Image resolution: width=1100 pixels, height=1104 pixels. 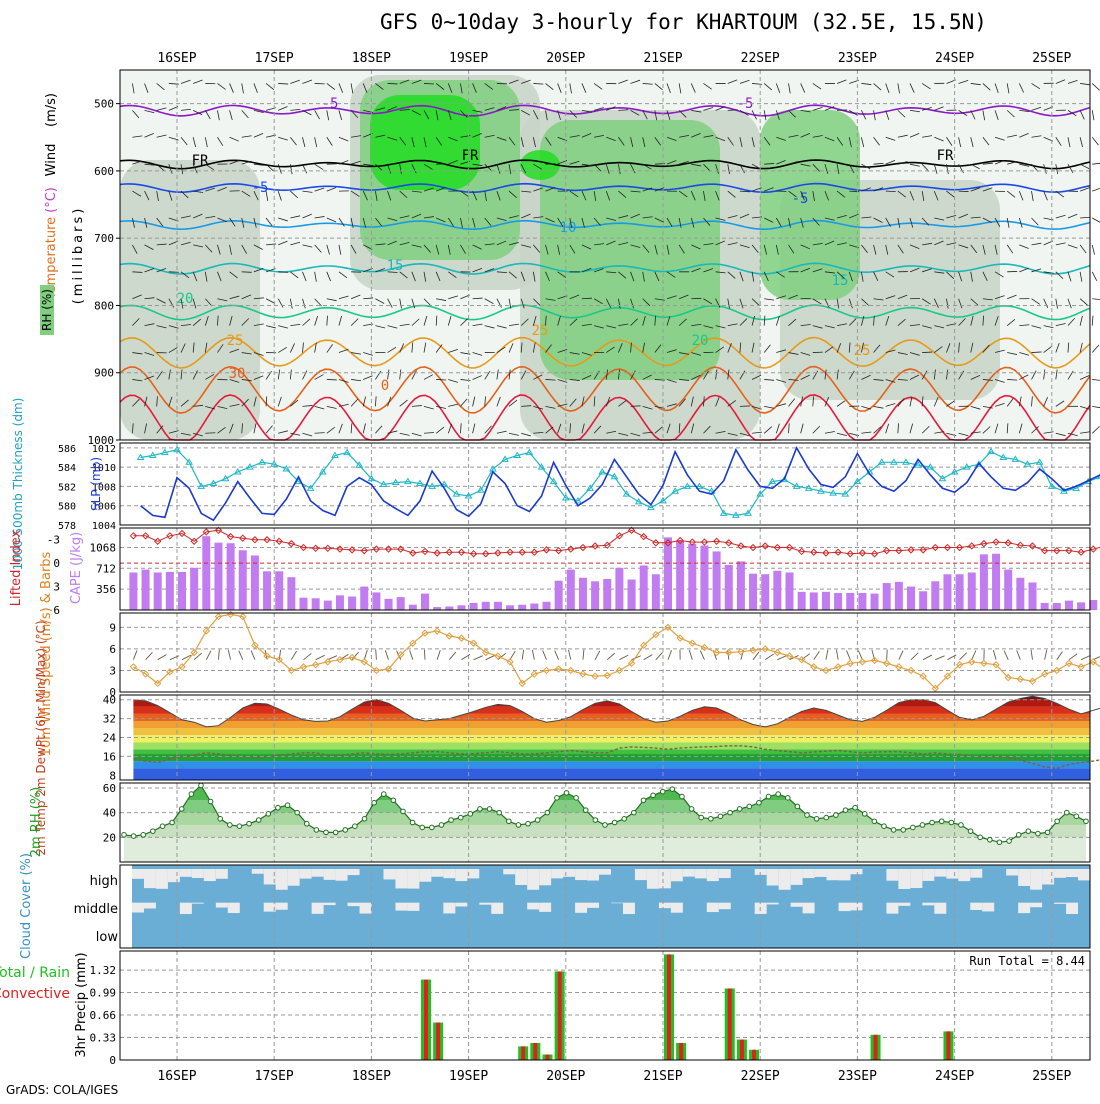 I want to click on run-total: Run Total = 8.44, so click(x=1027, y=961).